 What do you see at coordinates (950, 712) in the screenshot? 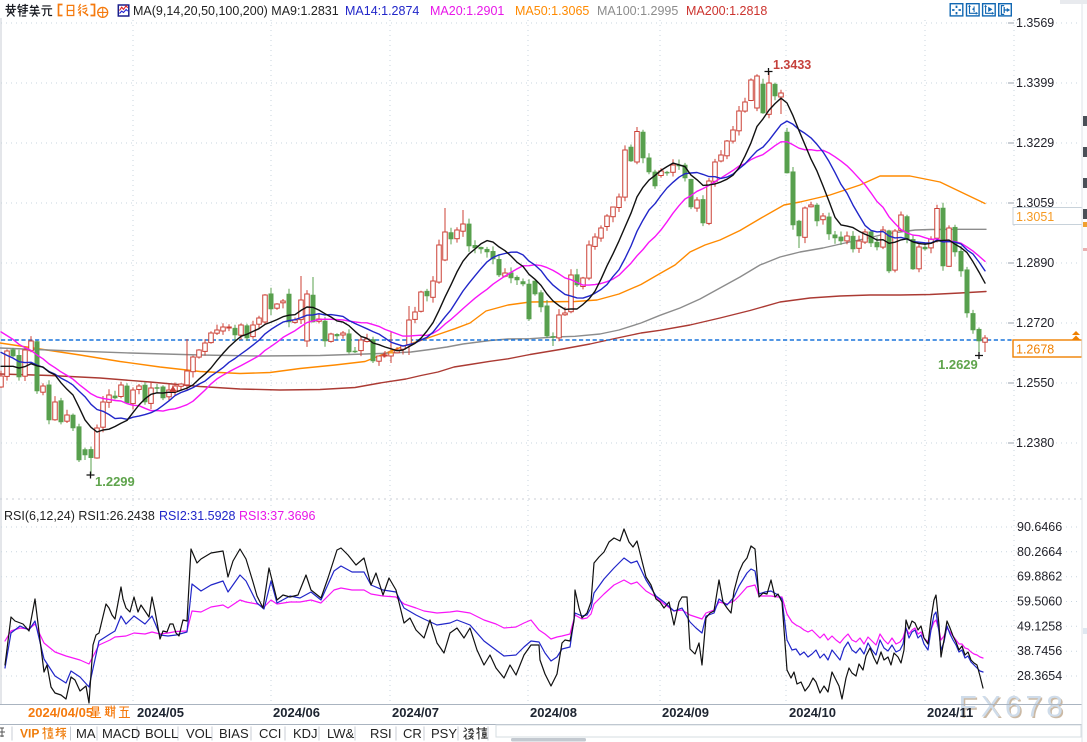
I see `svg-text: 2024/11` at bounding box center [950, 712].